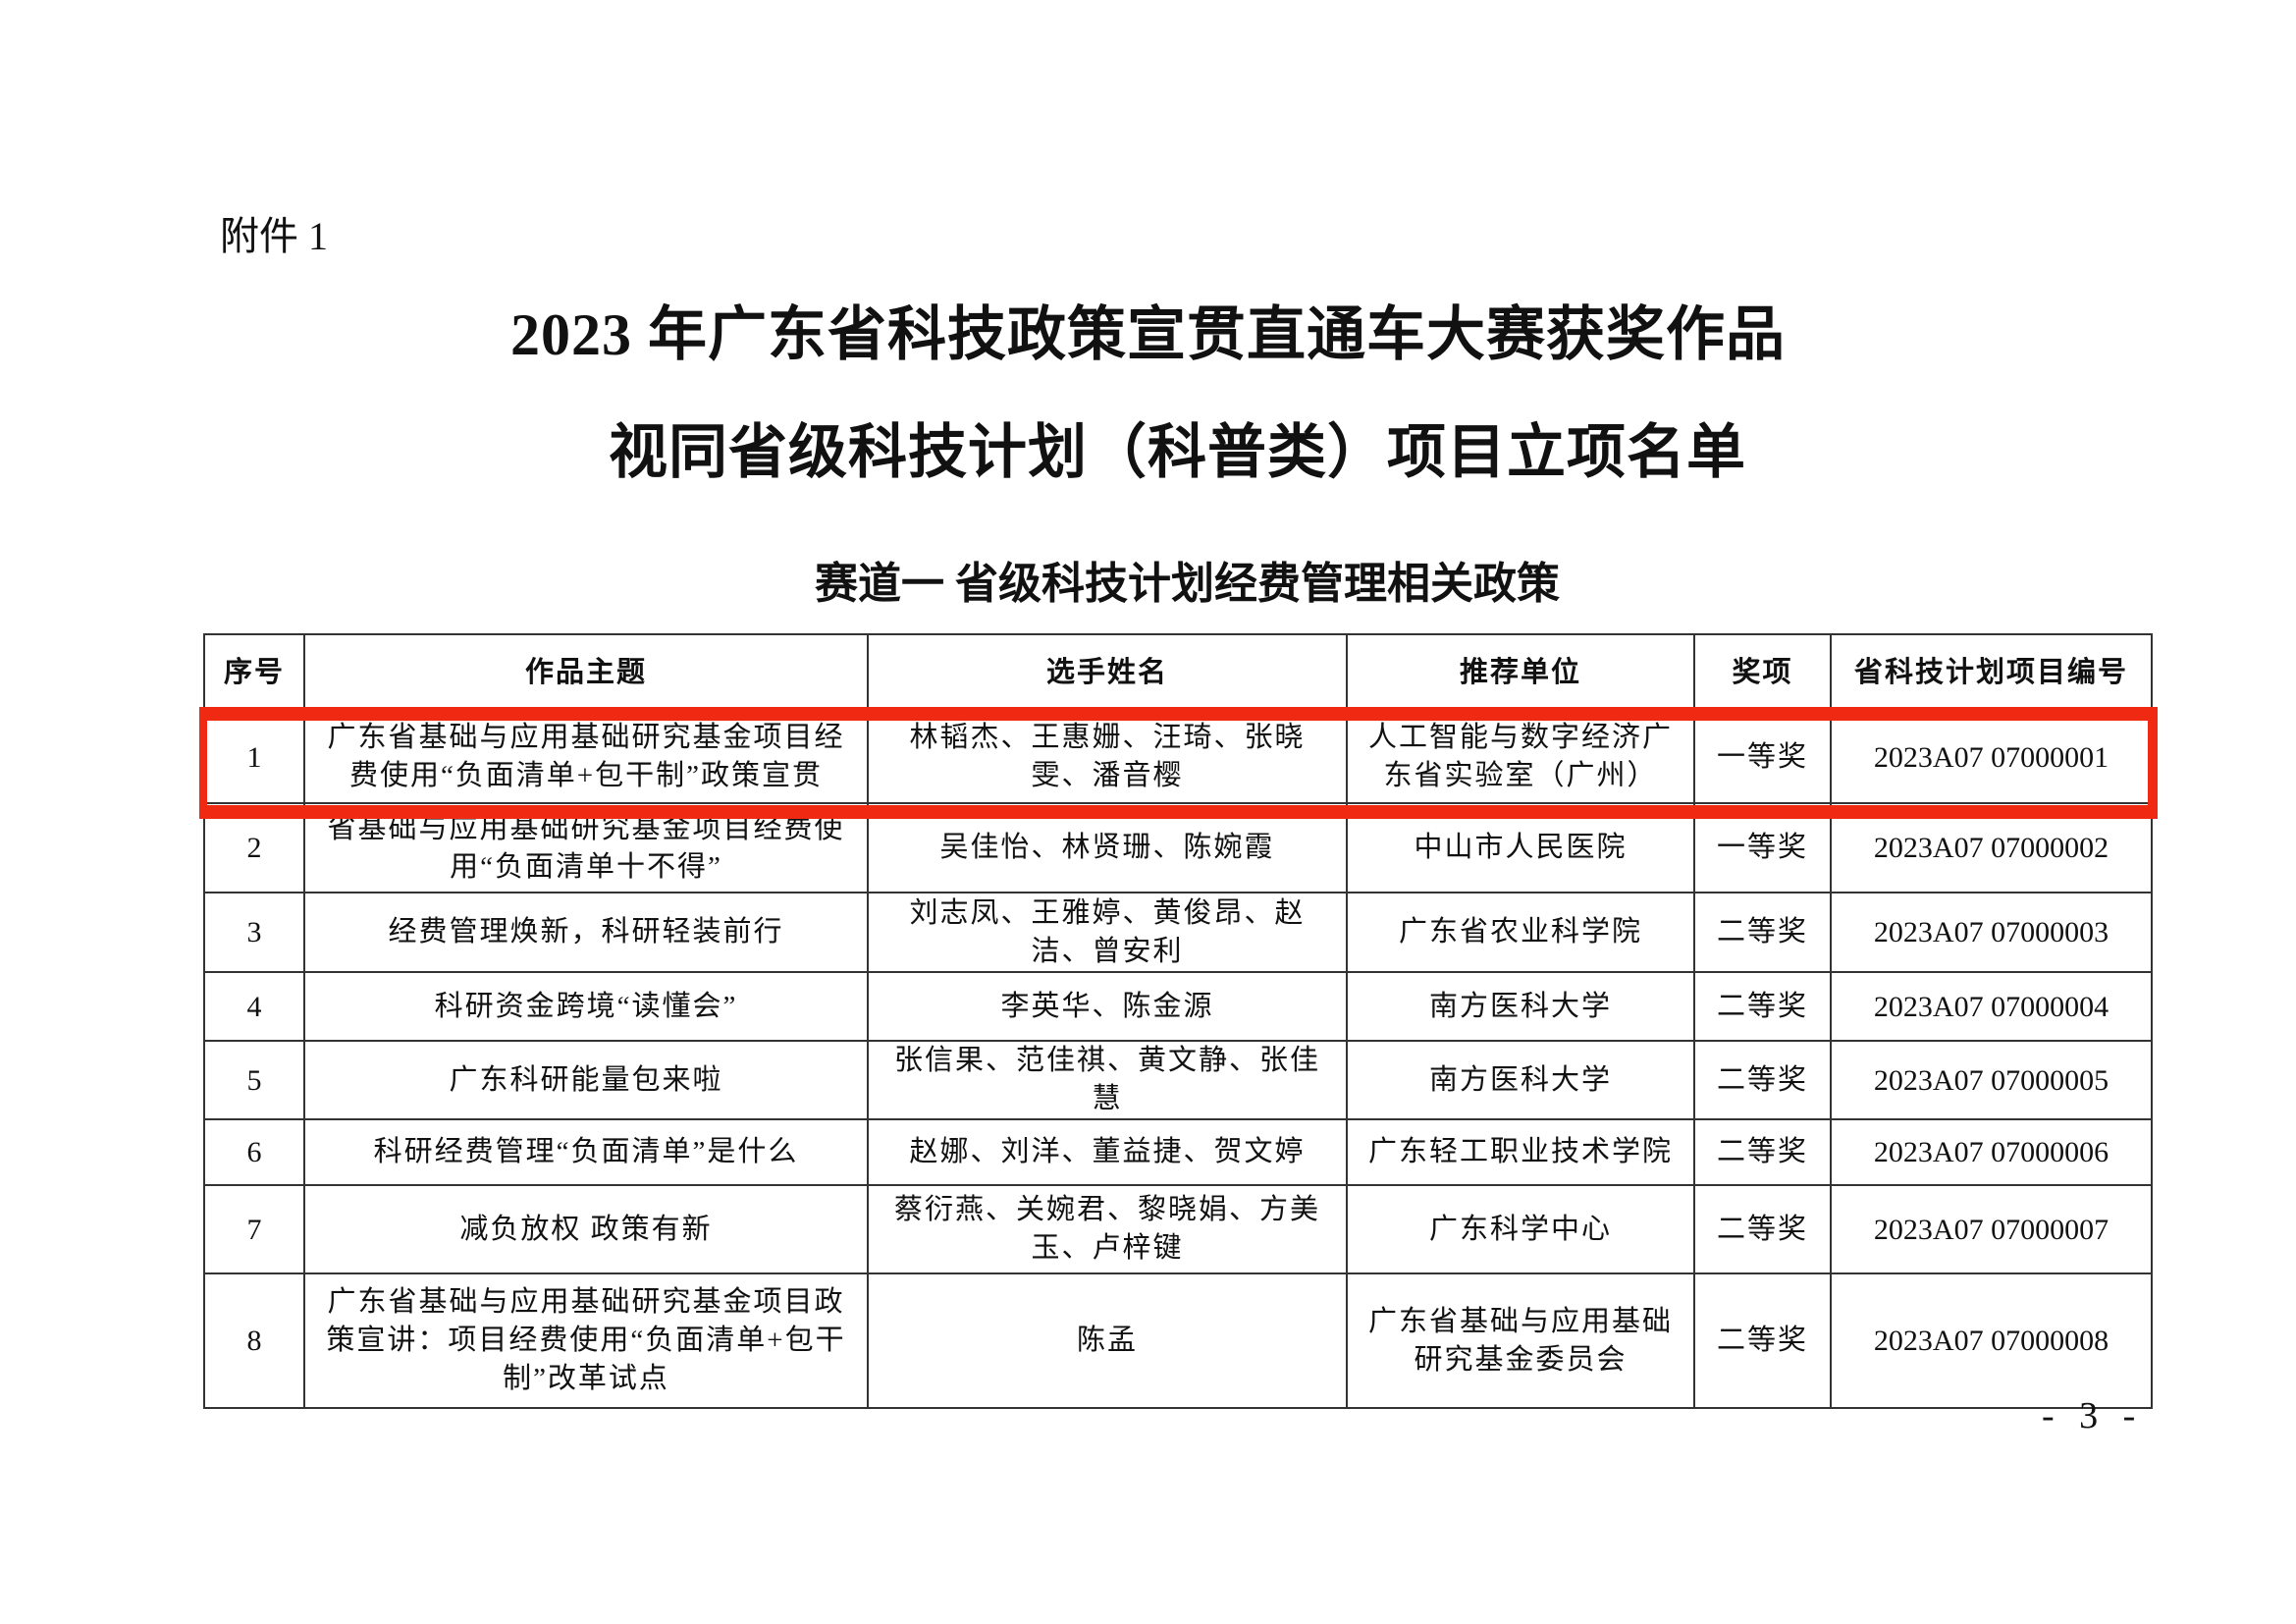 Image resolution: width=2296 pixels, height=1624 pixels. What do you see at coordinates (1107, 932) in the screenshot?
I see `cell-players: 刘志凤、王雅婷、黄俊昂、赵洁、曾安利` at bounding box center [1107, 932].